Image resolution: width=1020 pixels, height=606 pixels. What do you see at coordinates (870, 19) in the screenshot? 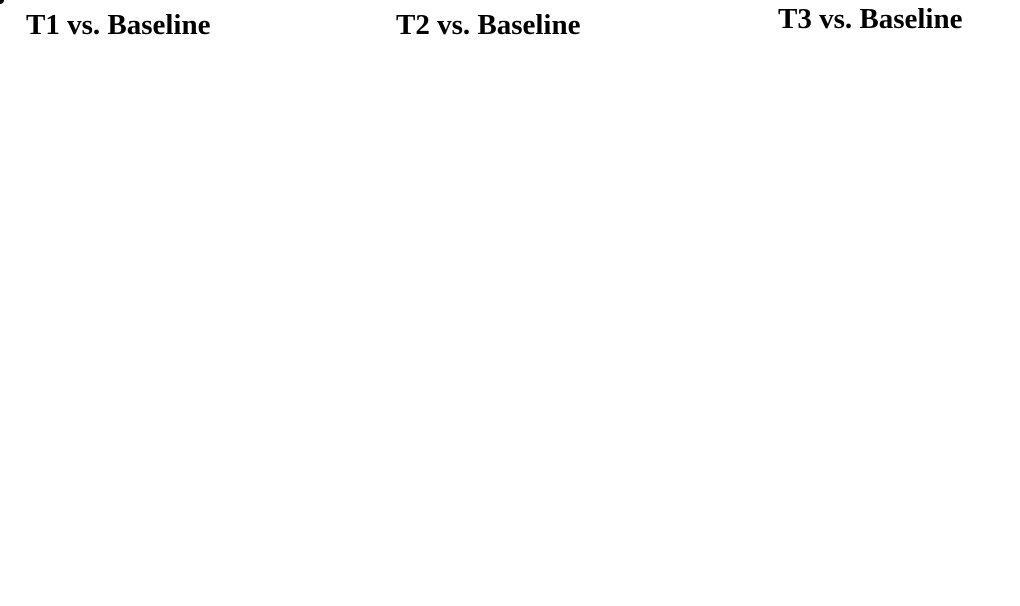
I see `title-t3: T3 vs. Baseline` at bounding box center [870, 19].